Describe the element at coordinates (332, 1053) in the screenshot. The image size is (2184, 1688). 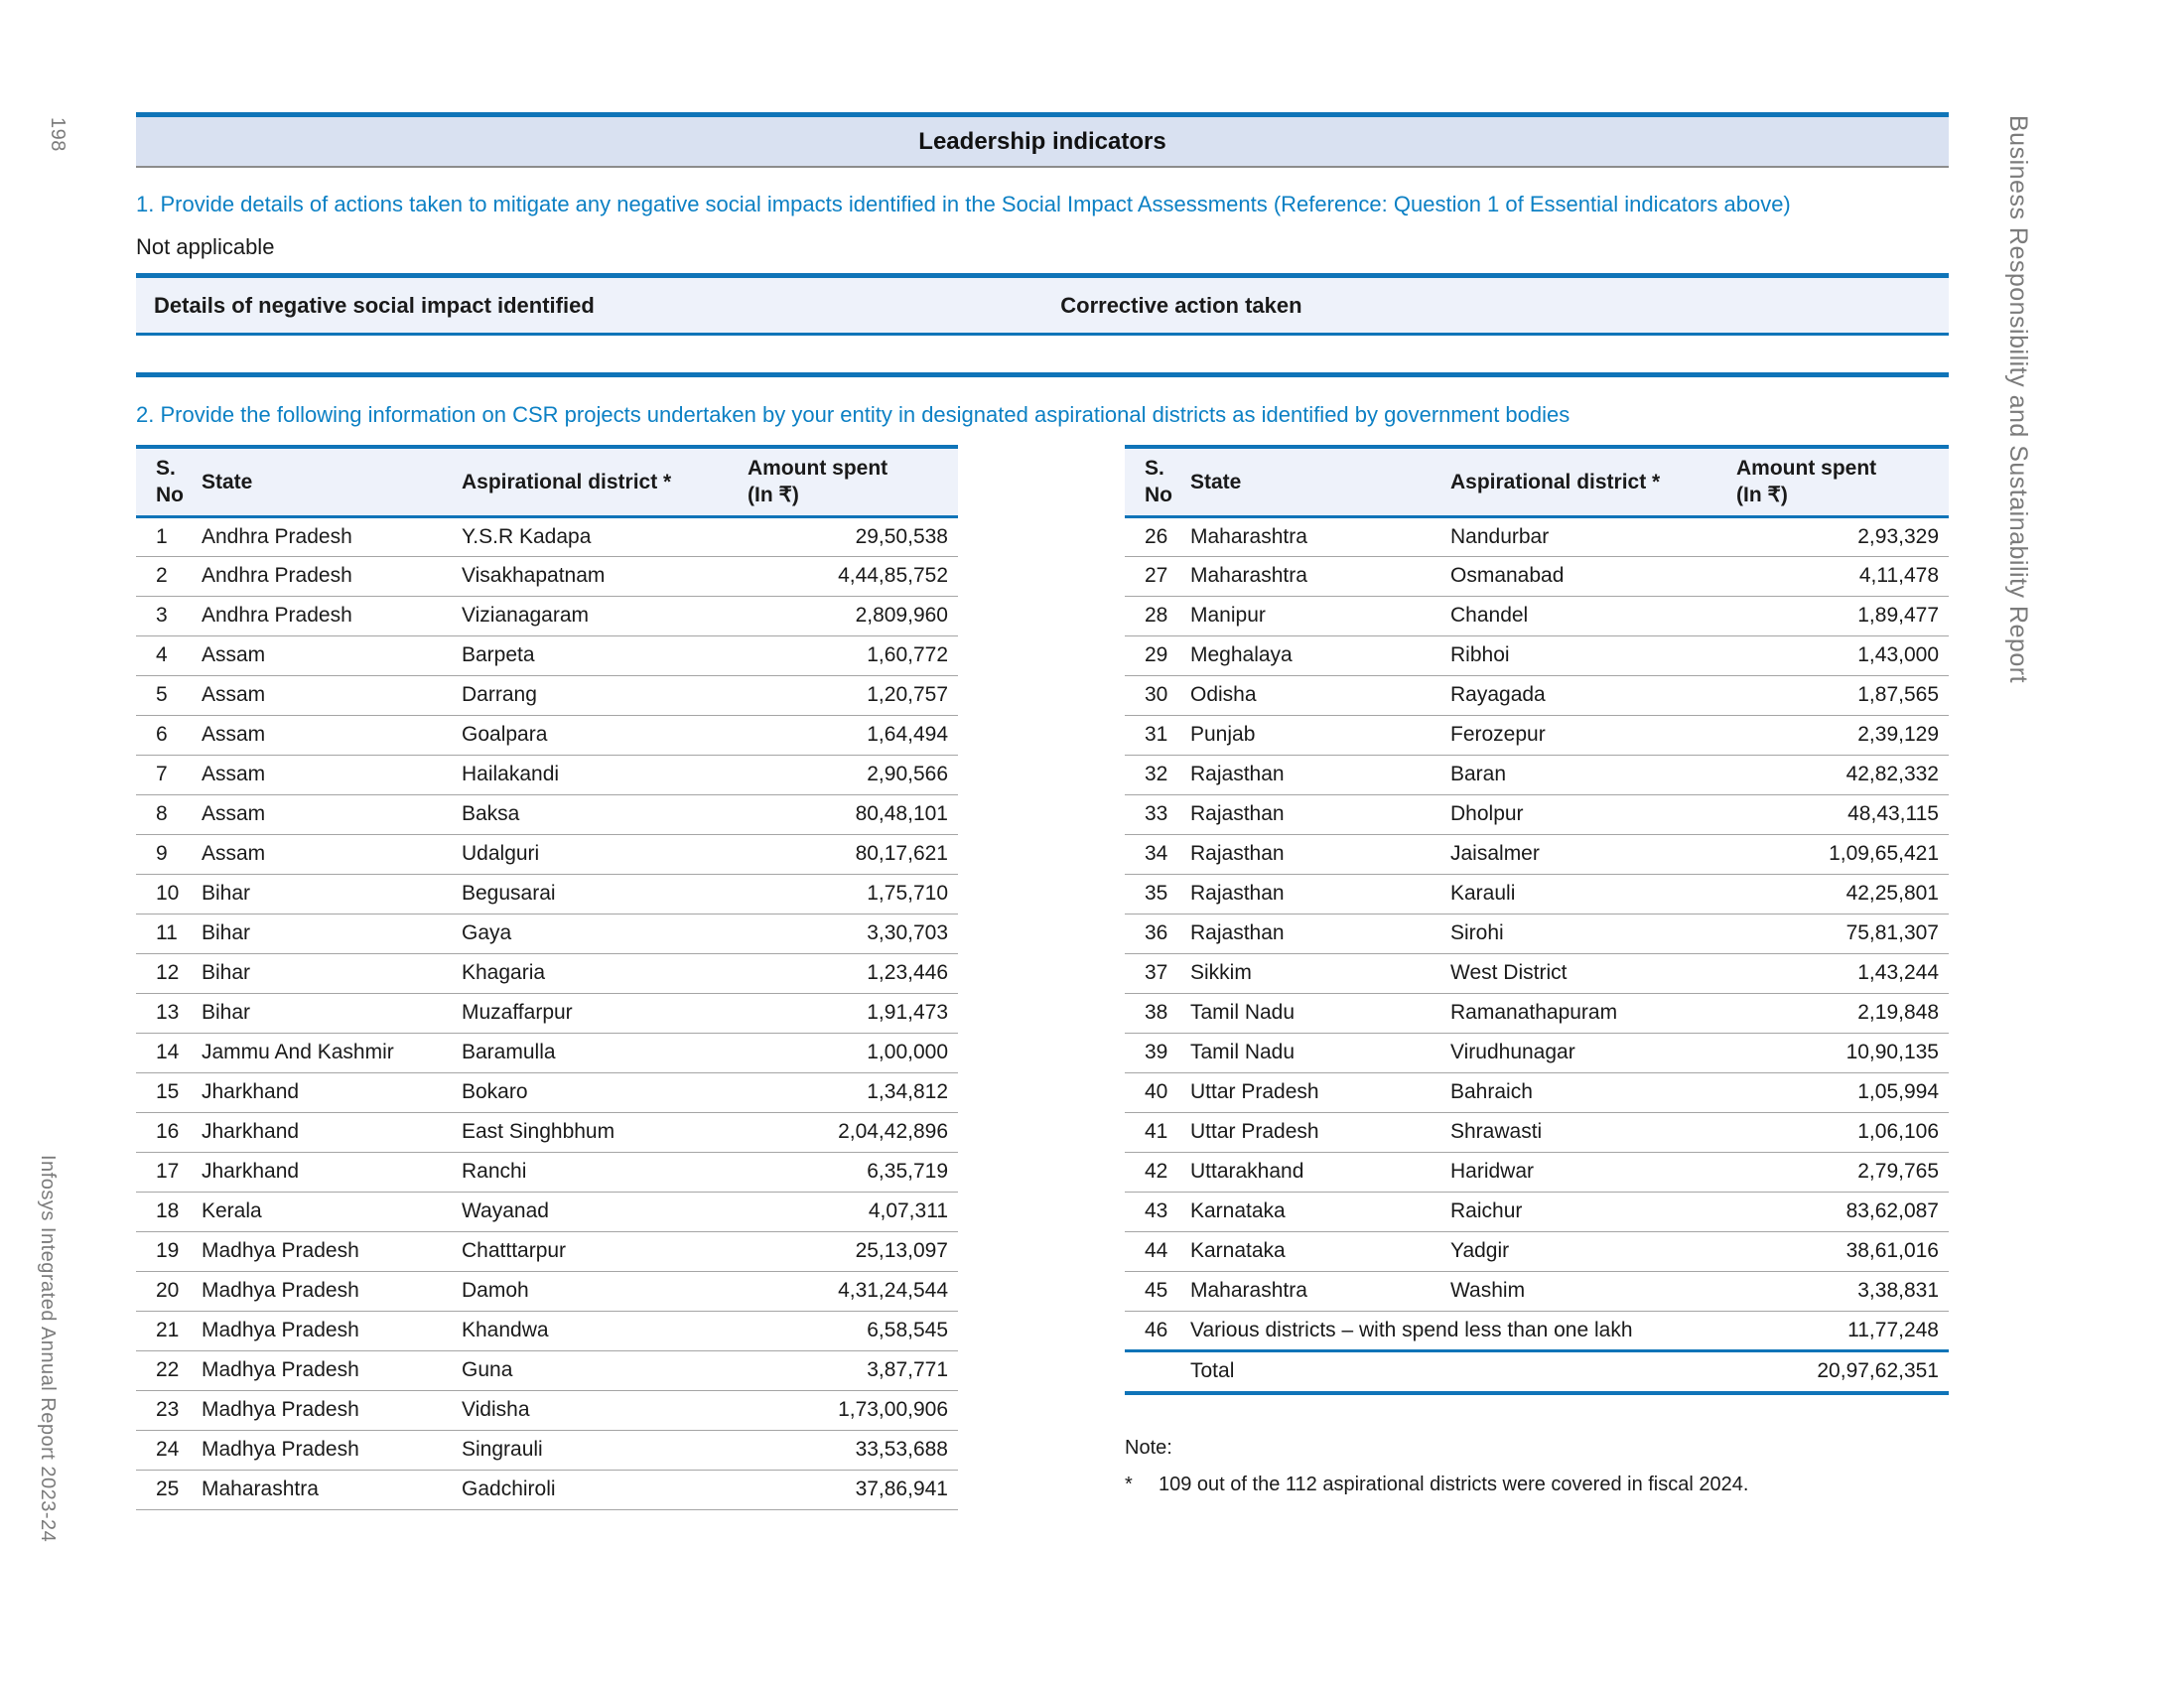
I see `cell-state: Jammu And Kashmir` at that location.